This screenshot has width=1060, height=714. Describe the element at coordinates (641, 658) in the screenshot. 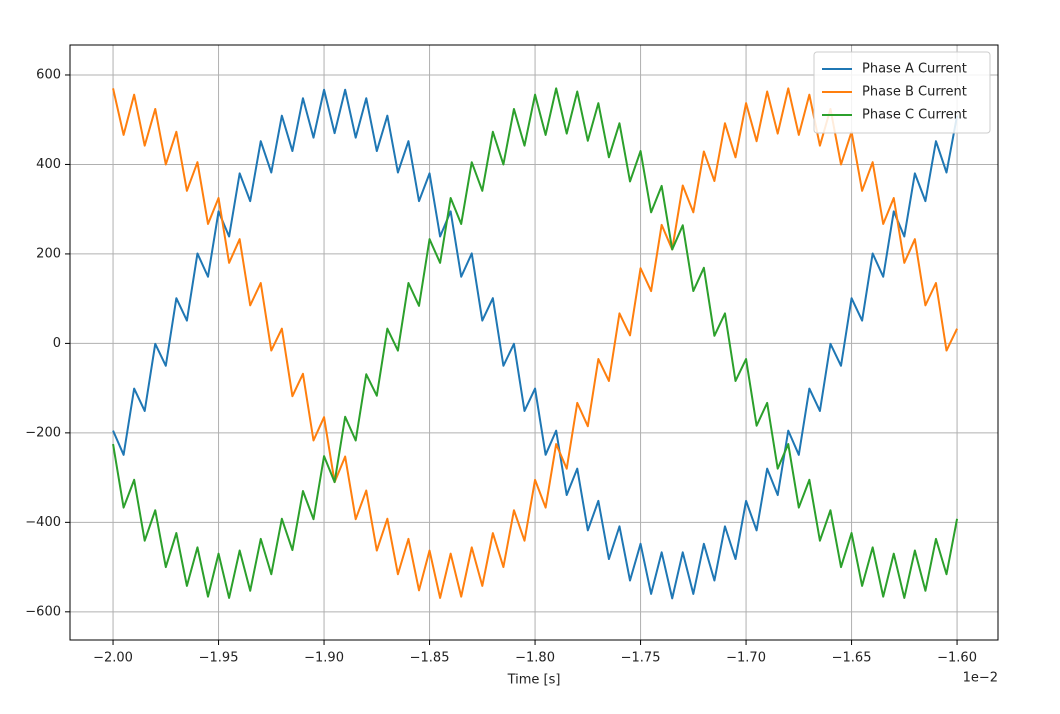

I see `x-tick-label: −1.75` at that location.